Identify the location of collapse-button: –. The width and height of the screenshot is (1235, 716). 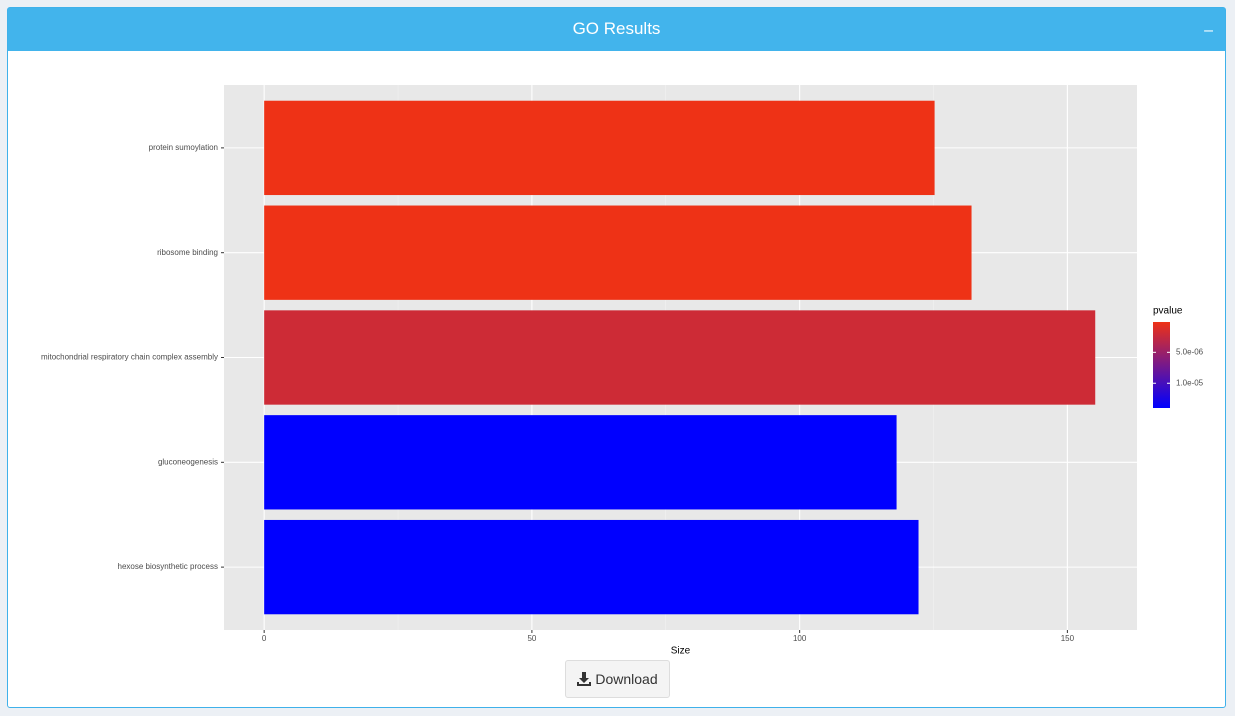
(1208, 30).